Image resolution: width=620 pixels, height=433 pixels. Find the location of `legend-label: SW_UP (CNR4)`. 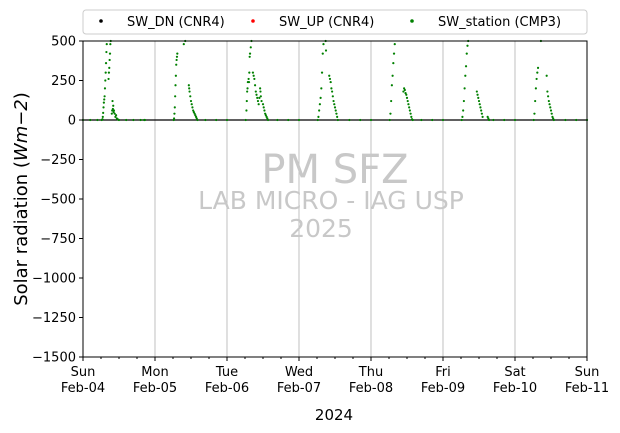

legend-label: SW_UP (CNR4) is located at coordinates (326, 22).